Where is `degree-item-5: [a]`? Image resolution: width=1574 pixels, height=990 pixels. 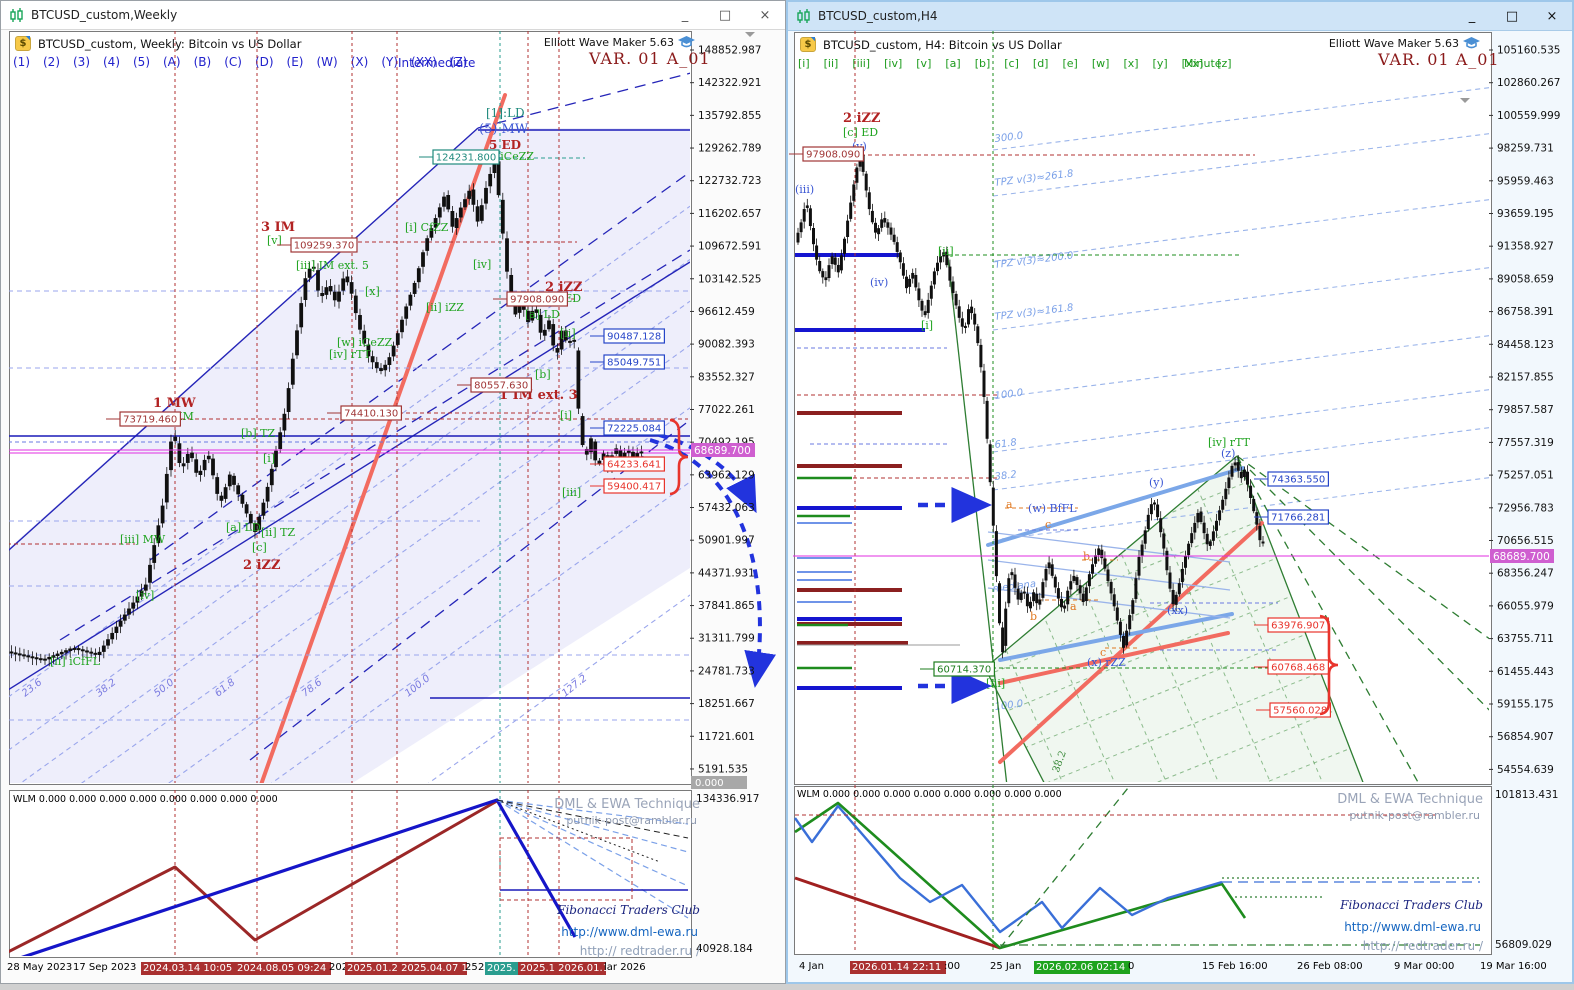
degree-item-5: [a] is located at coordinates (953, 63).